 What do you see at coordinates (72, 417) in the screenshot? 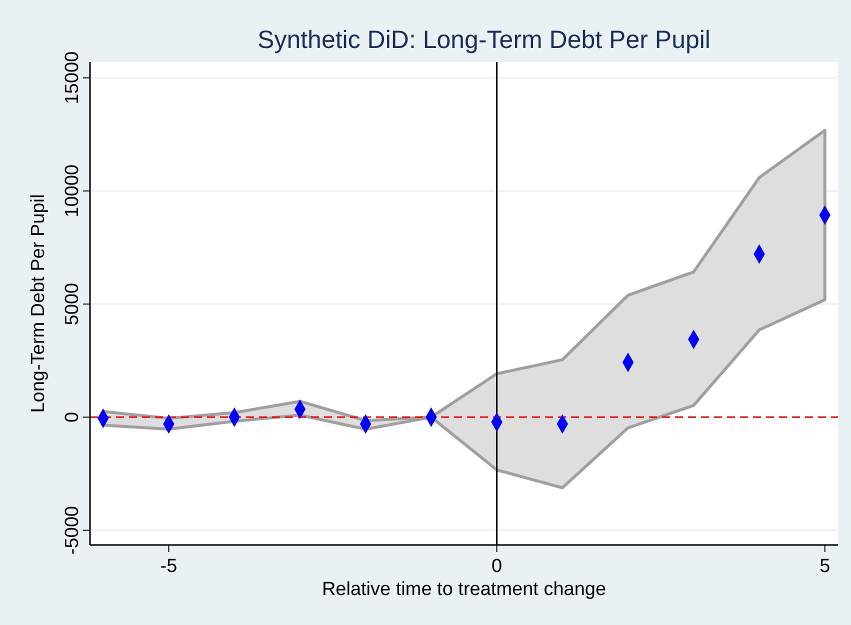
I see `y-tick-label: 0` at bounding box center [72, 417].